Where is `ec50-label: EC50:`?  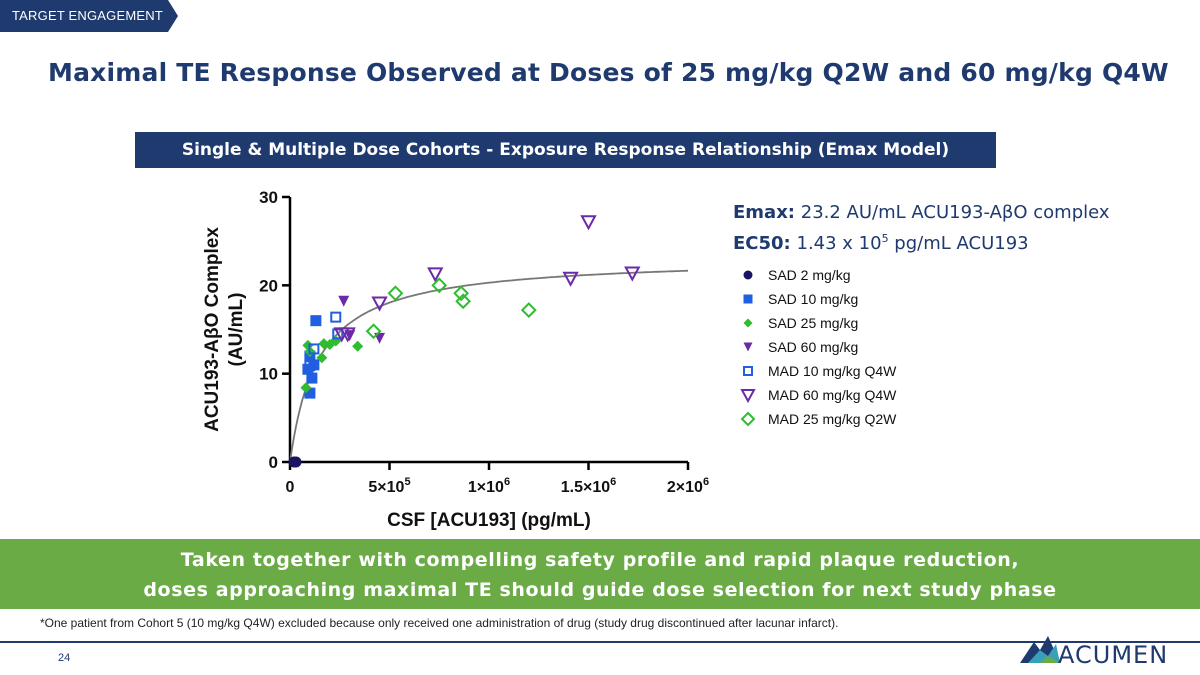 ec50-label: EC50: is located at coordinates (762, 243).